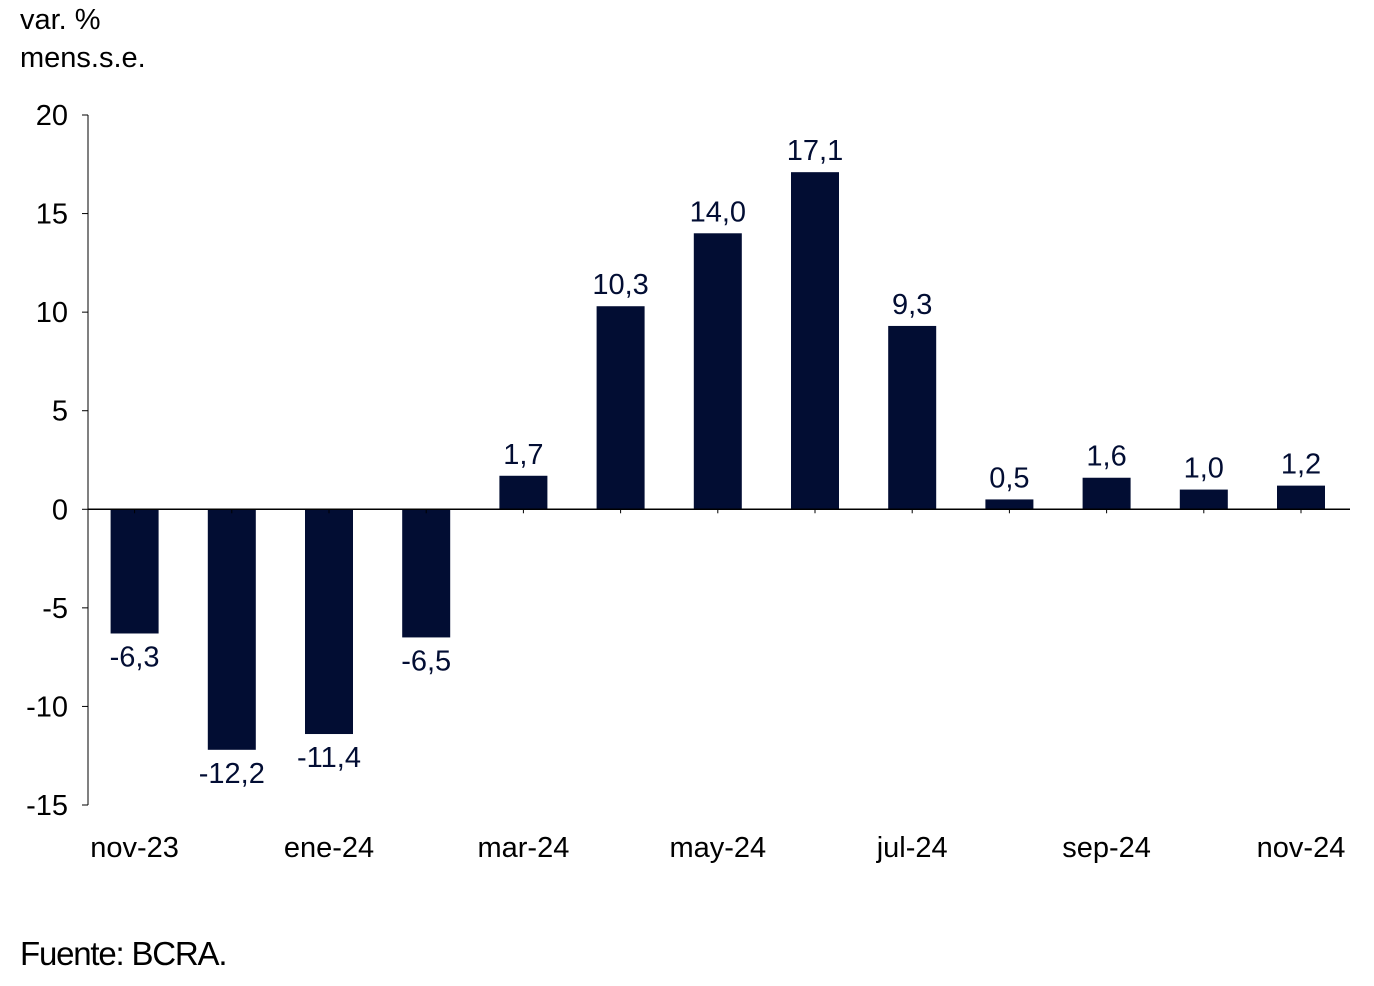  I want to click on x-tick-label-nov-23: nov-23, so click(134, 848).